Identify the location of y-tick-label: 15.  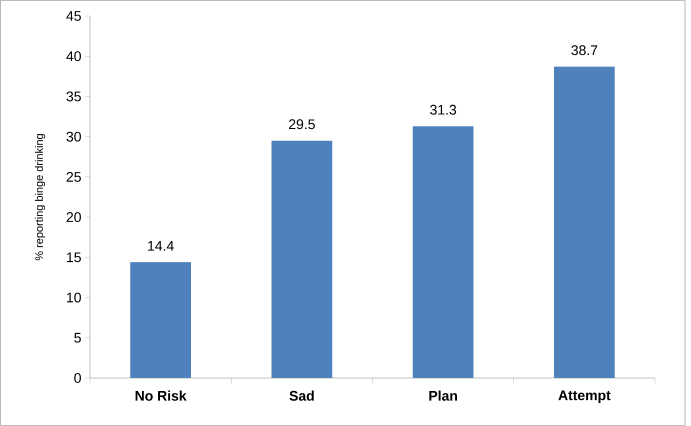
(74, 257).